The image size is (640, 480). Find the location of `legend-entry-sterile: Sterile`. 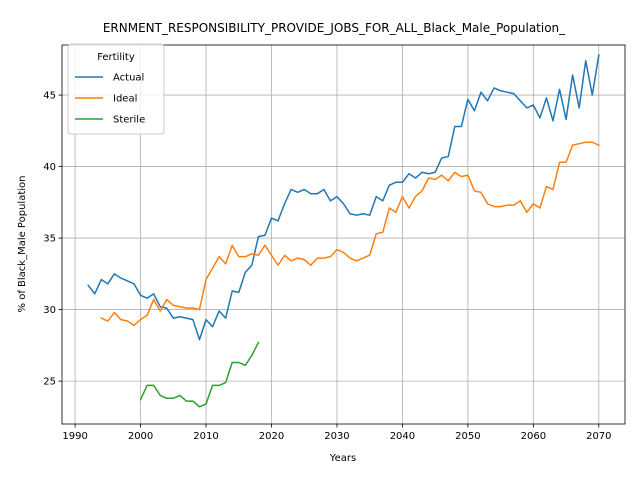

legend-entry-sterile: Sterile is located at coordinates (110, 120).